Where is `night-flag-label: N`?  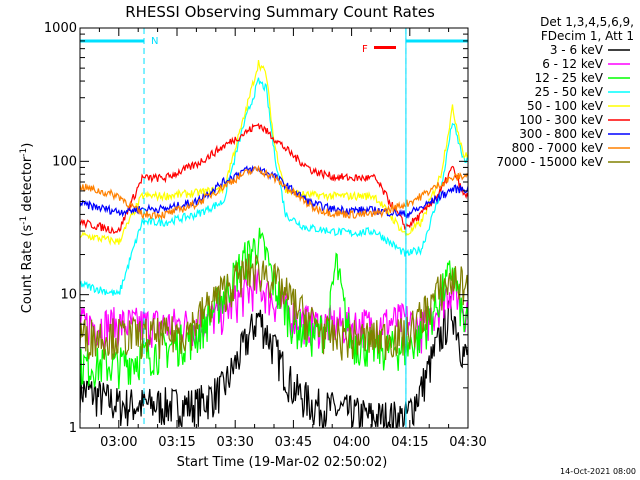
night-flag-label: N is located at coordinates (154, 41).